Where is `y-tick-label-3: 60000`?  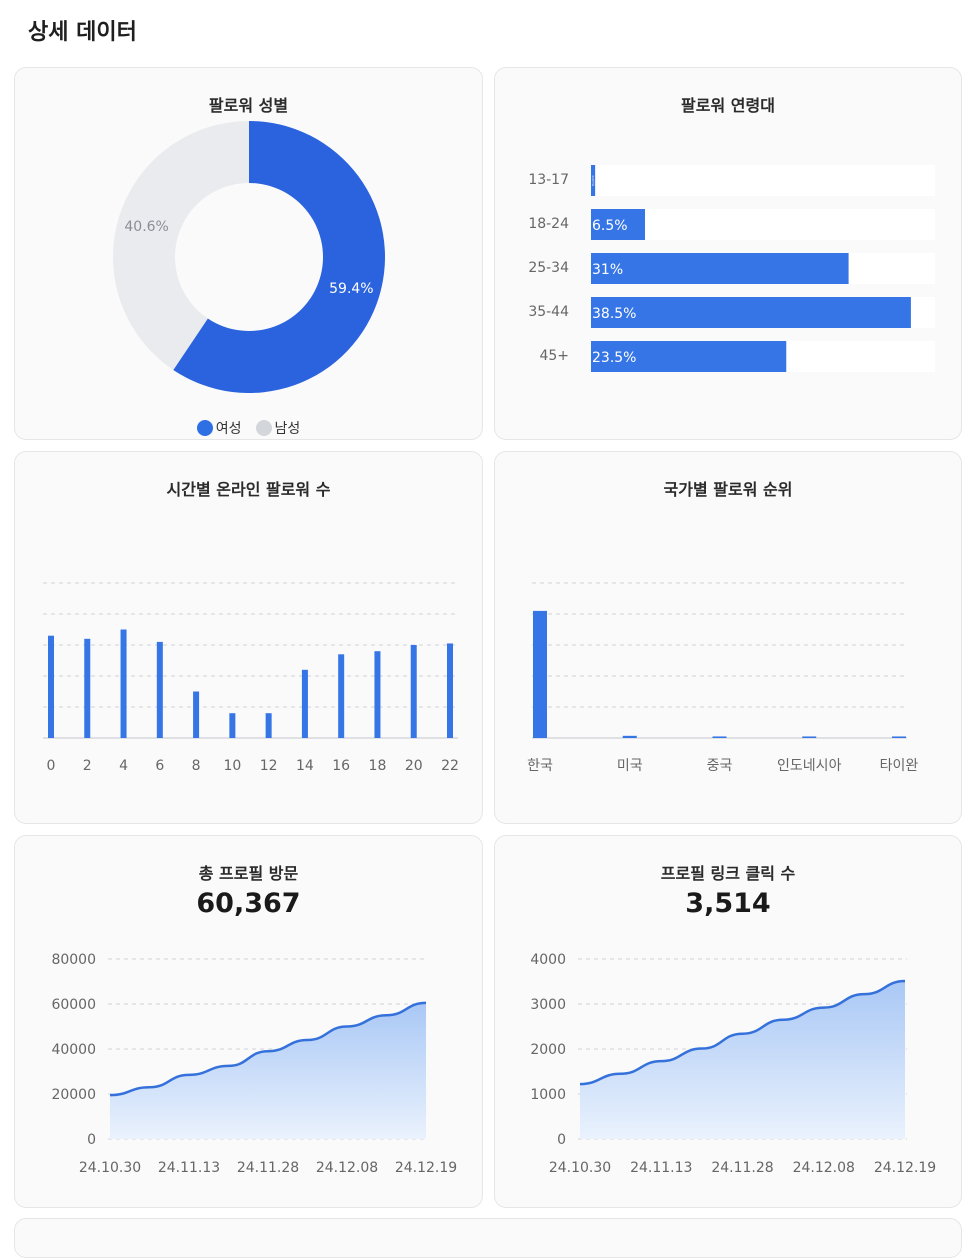
y-tick-label-3: 60000 is located at coordinates (73, 1005).